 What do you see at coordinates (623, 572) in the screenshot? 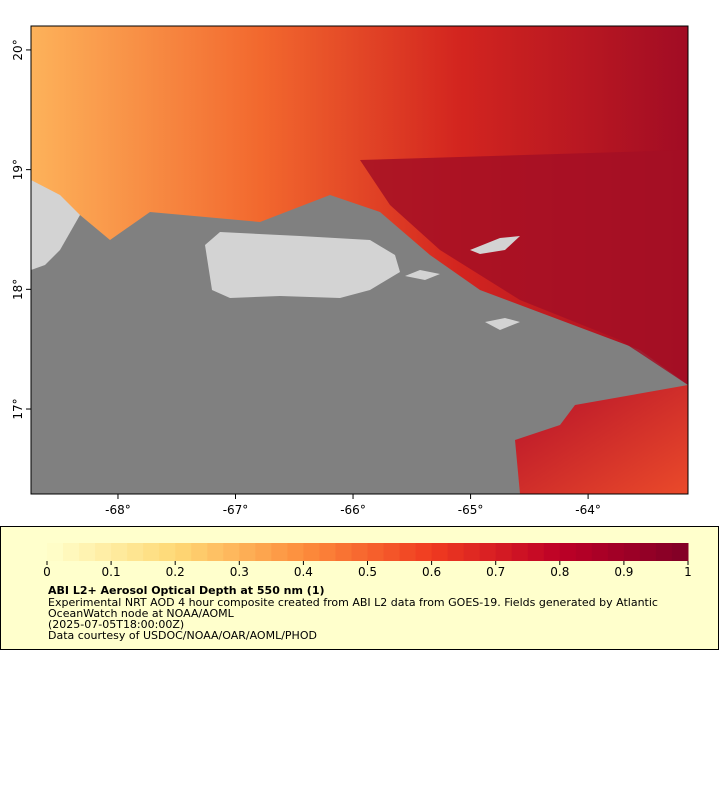
I see `colorbar-tick-label: 0.9` at bounding box center [623, 572].